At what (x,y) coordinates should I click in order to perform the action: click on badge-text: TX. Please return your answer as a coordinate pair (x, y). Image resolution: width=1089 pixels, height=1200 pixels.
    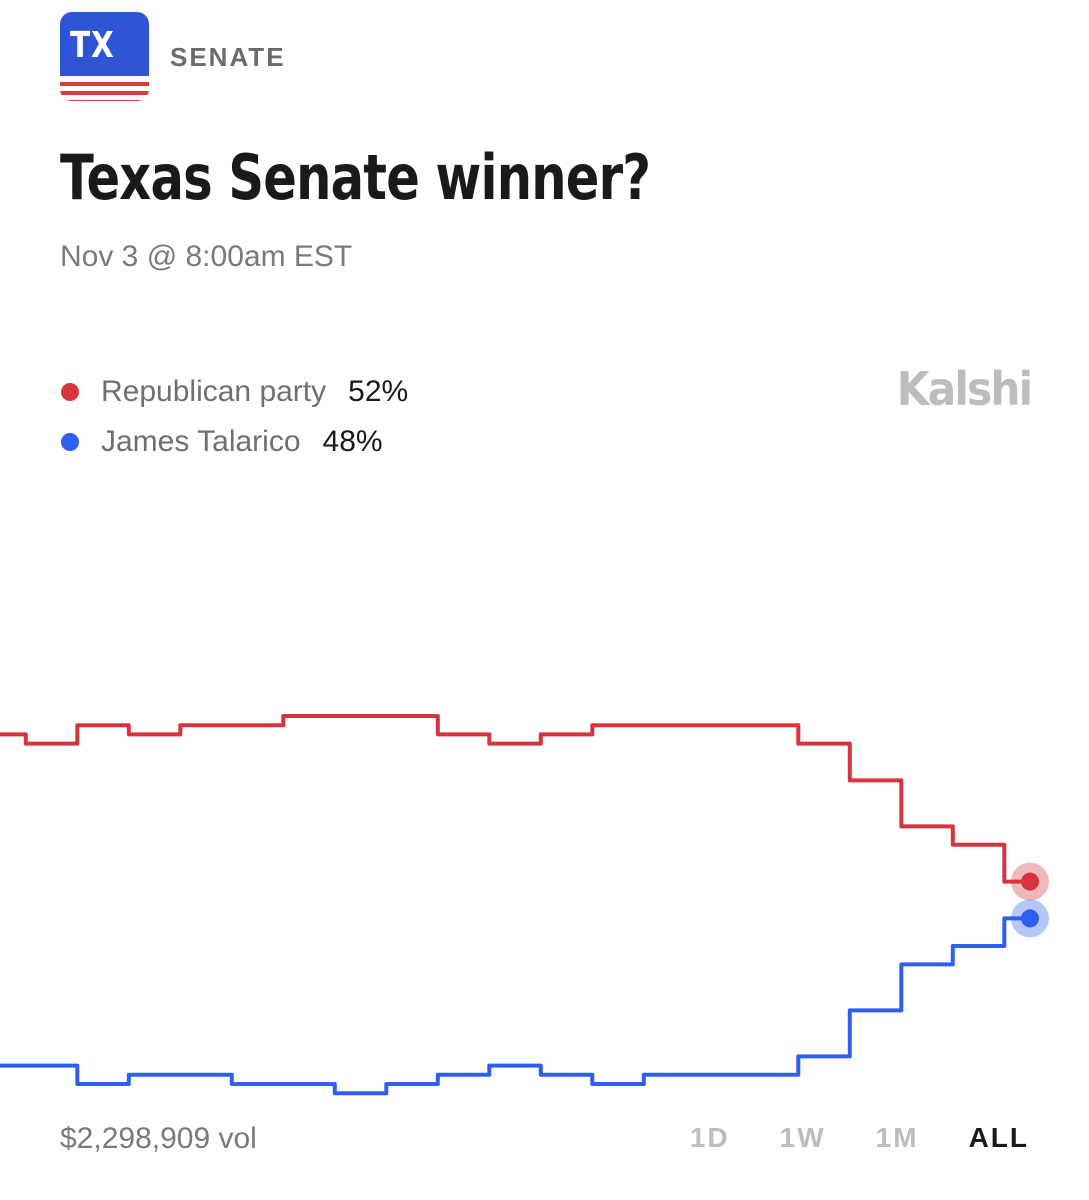
    Looking at the image, I should click on (92, 45).